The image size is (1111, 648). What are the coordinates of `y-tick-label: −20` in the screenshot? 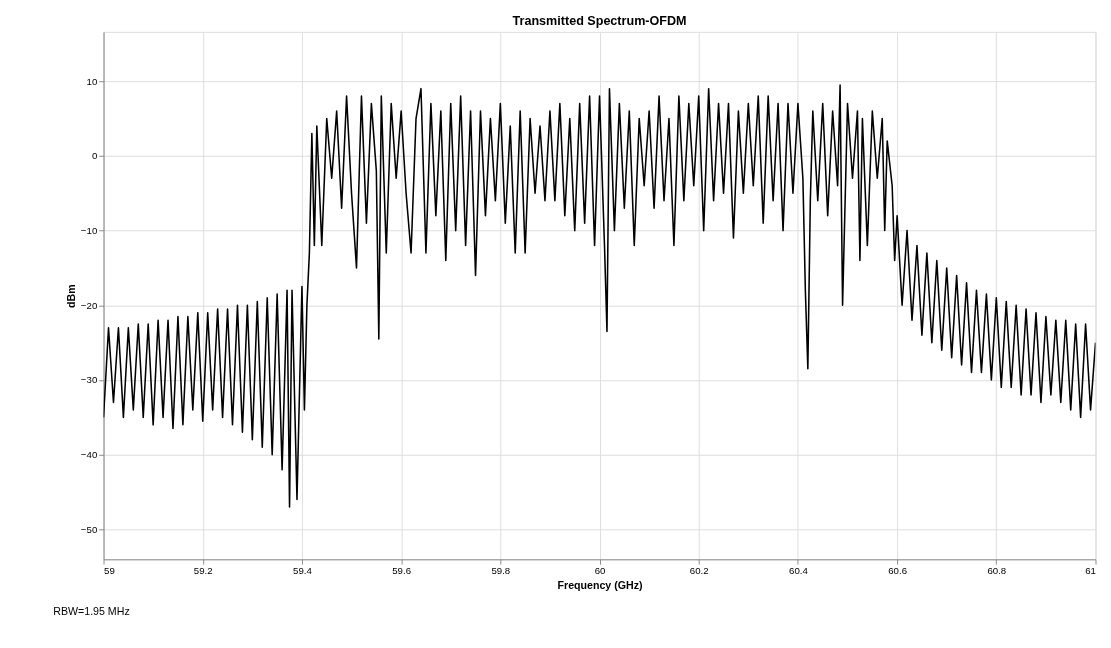 It's located at (89, 305).